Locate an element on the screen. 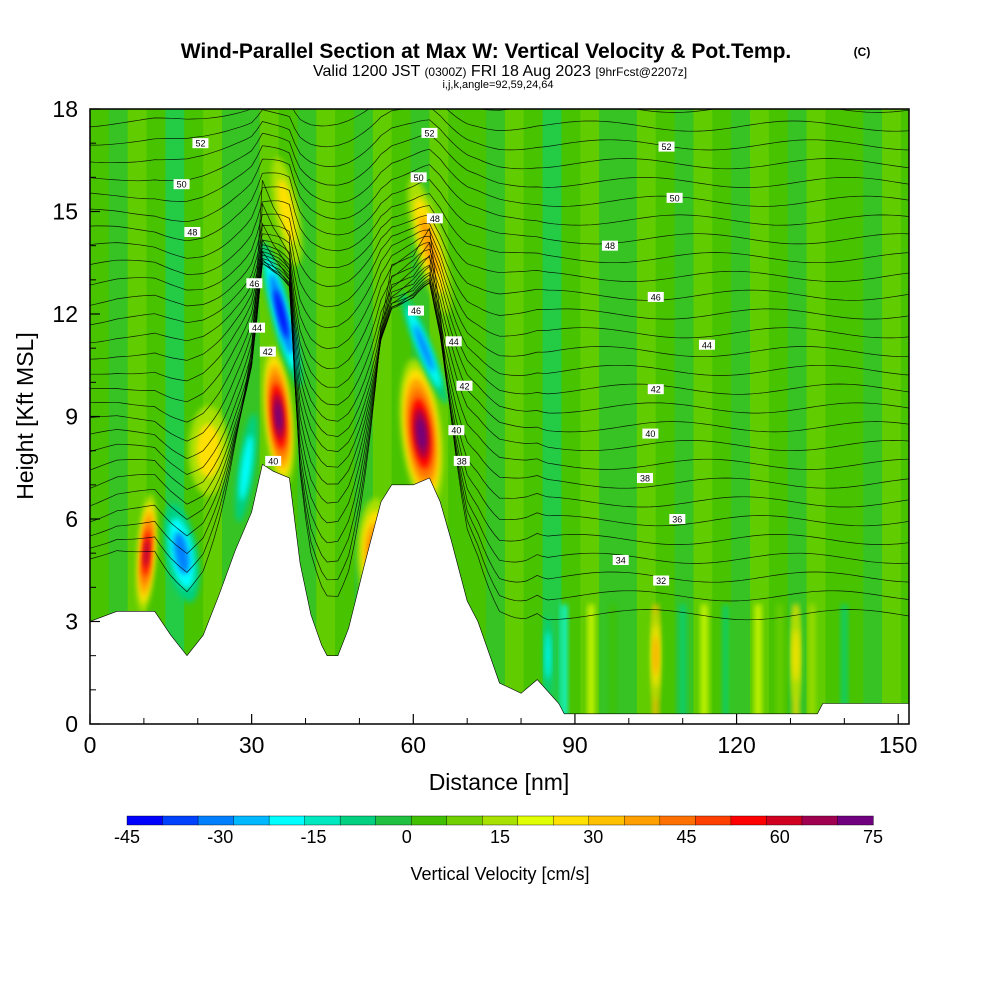 This screenshot has height=1000, width=1000. svg-text: 40 is located at coordinates (650, 434).